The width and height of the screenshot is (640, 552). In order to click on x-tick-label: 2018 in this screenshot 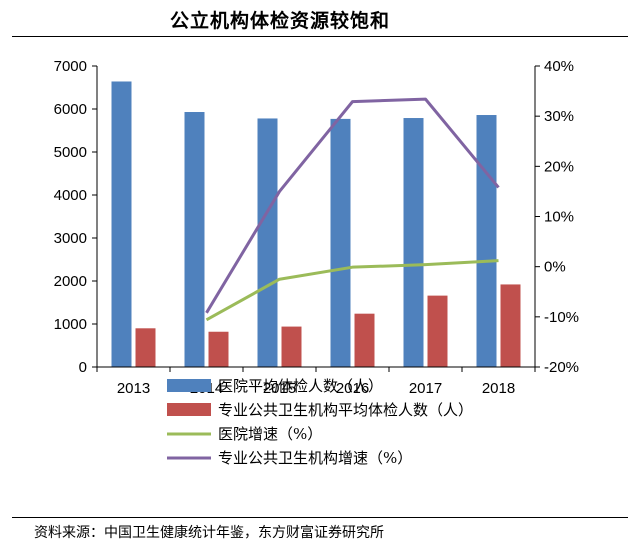, I will do `click(498, 388)`.